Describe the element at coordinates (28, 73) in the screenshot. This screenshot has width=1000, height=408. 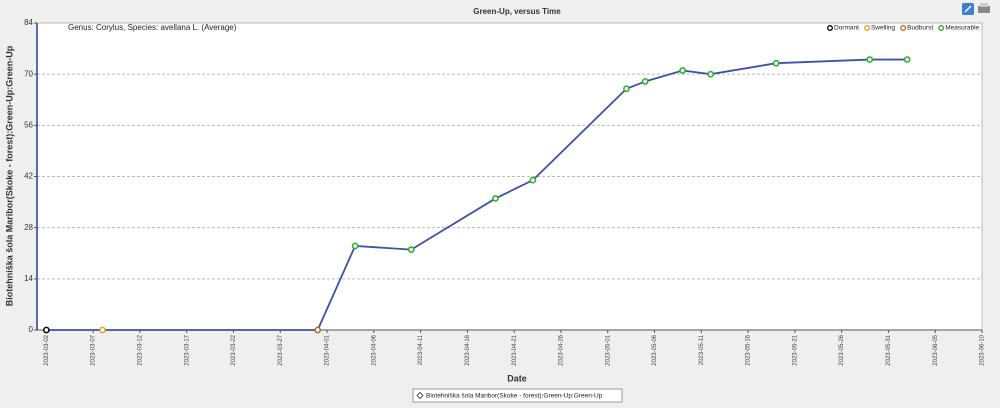
I see `y-tick-label: 70` at that location.